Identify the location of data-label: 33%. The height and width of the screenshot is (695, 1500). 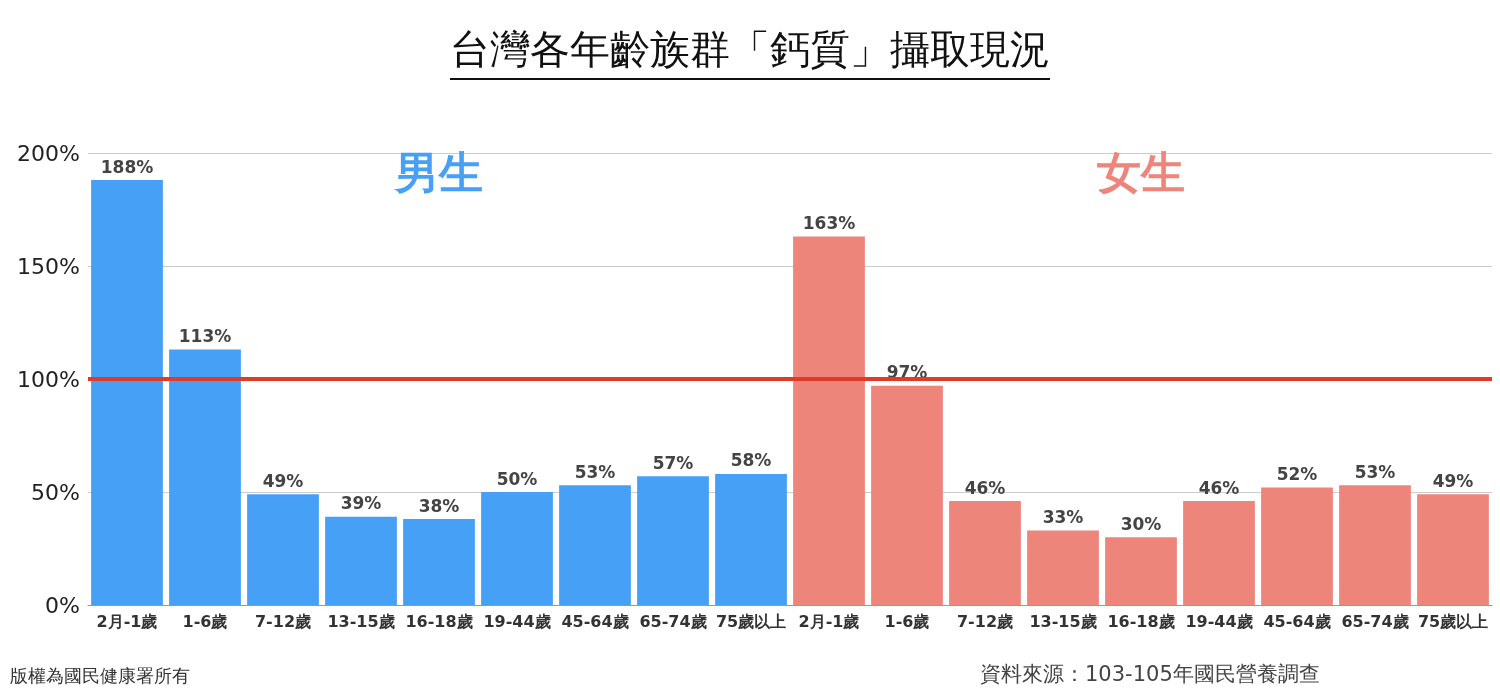
(1063, 516).